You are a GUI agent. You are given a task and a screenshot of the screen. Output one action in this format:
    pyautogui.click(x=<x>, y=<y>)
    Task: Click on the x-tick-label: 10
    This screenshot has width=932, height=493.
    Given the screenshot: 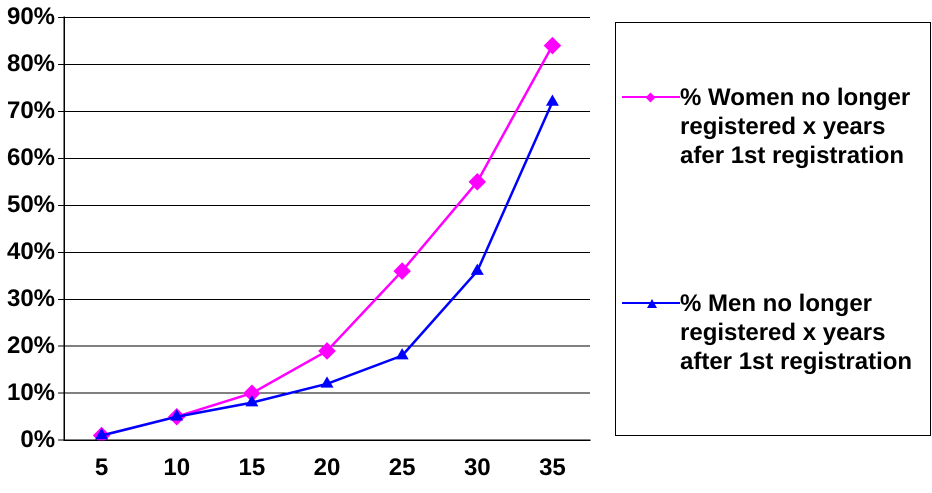 What is the action you would take?
    pyautogui.click(x=176, y=468)
    